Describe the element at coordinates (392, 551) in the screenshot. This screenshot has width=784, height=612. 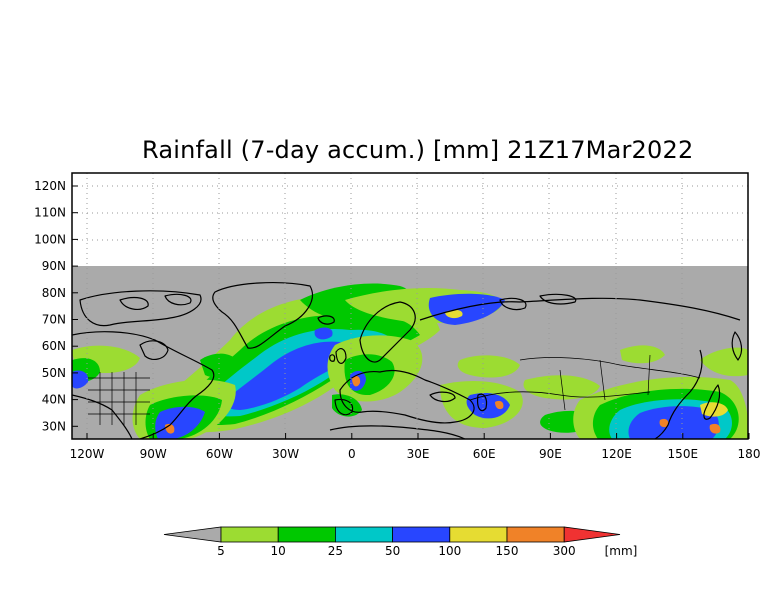
I see `legend-threshold-label: 50` at that location.